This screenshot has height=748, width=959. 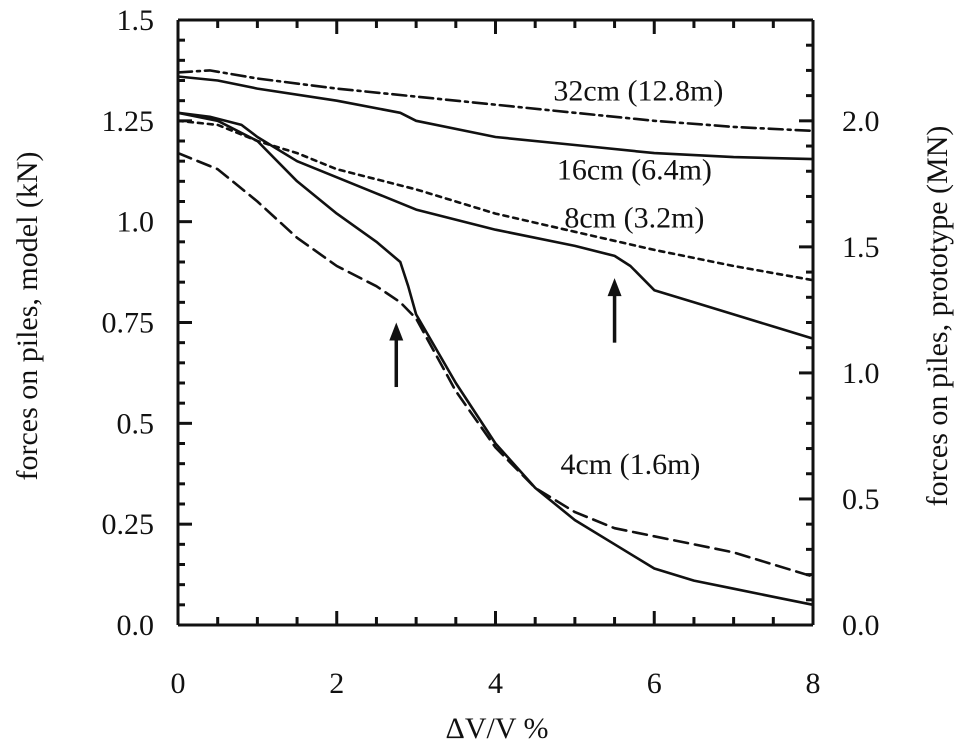 What do you see at coordinates (634, 169) in the screenshot?
I see `curve-label-1: 16cm (6.4m)` at bounding box center [634, 169].